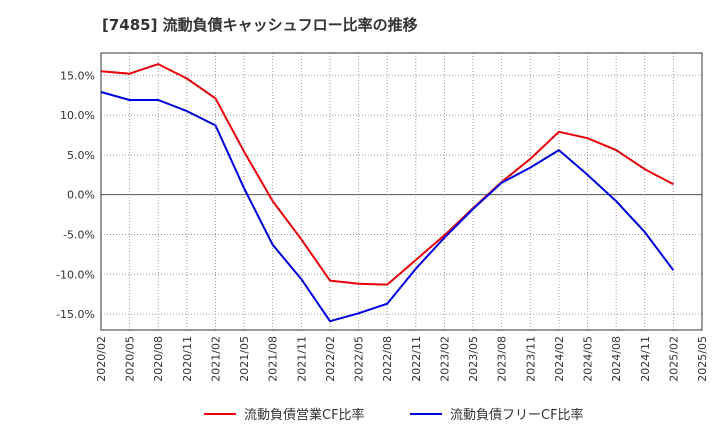  What do you see at coordinates (673, 359) in the screenshot?
I see `x-tick-label: 2025/02` at bounding box center [673, 359].